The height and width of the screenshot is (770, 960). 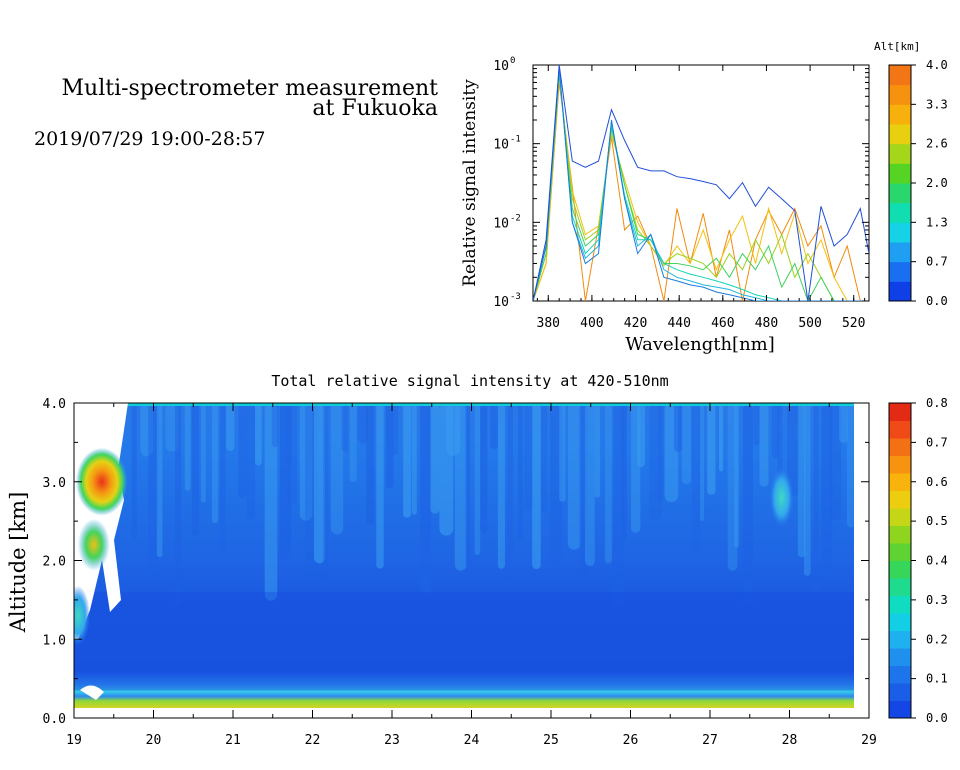 I want to click on intensity-colorbar-label: 0.5, so click(x=937, y=521).